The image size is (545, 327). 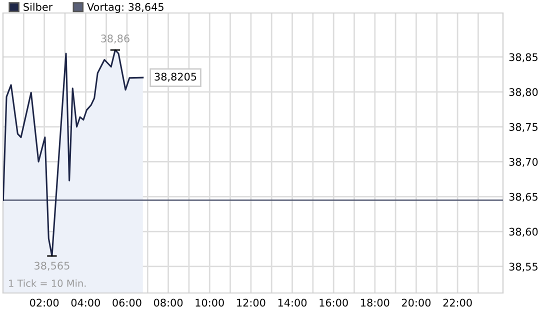 What do you see at coordinates (52, 266) in the screenshot?
I see `annotation: 38,565` at bounding box center [52, 266].